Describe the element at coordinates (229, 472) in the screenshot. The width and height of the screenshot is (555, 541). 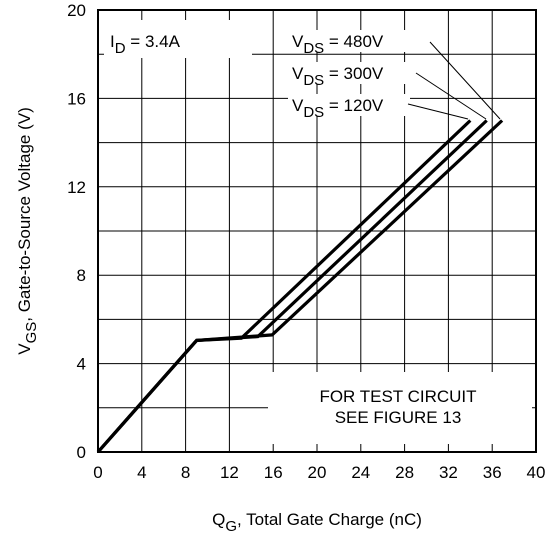
I see `x-tick-label: 12` at that location.